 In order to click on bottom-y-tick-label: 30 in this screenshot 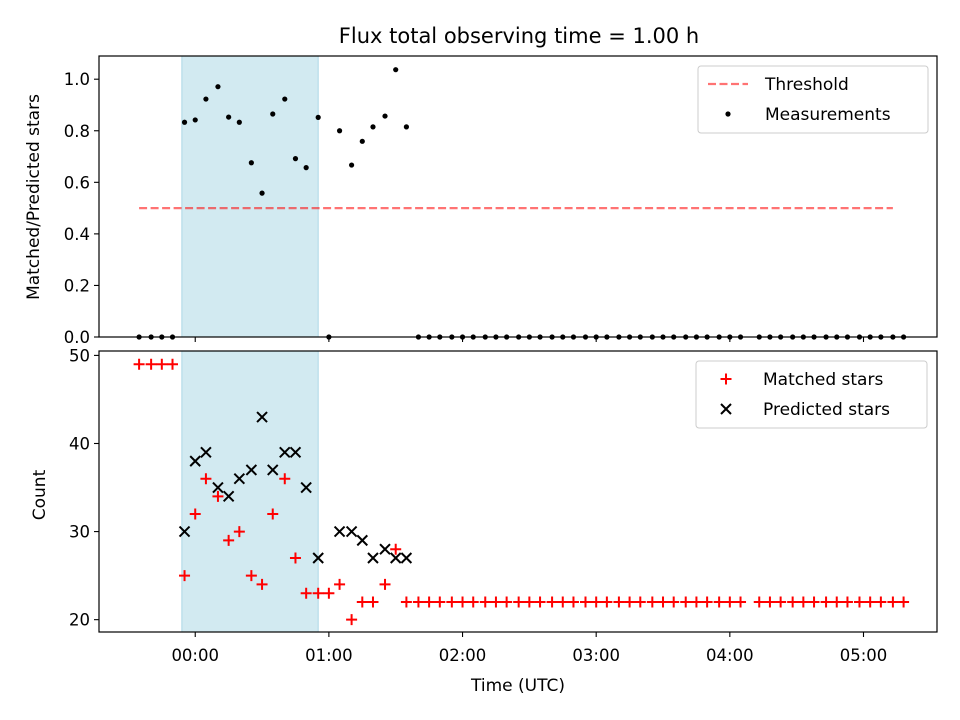, I will do `click(79, 532)`.